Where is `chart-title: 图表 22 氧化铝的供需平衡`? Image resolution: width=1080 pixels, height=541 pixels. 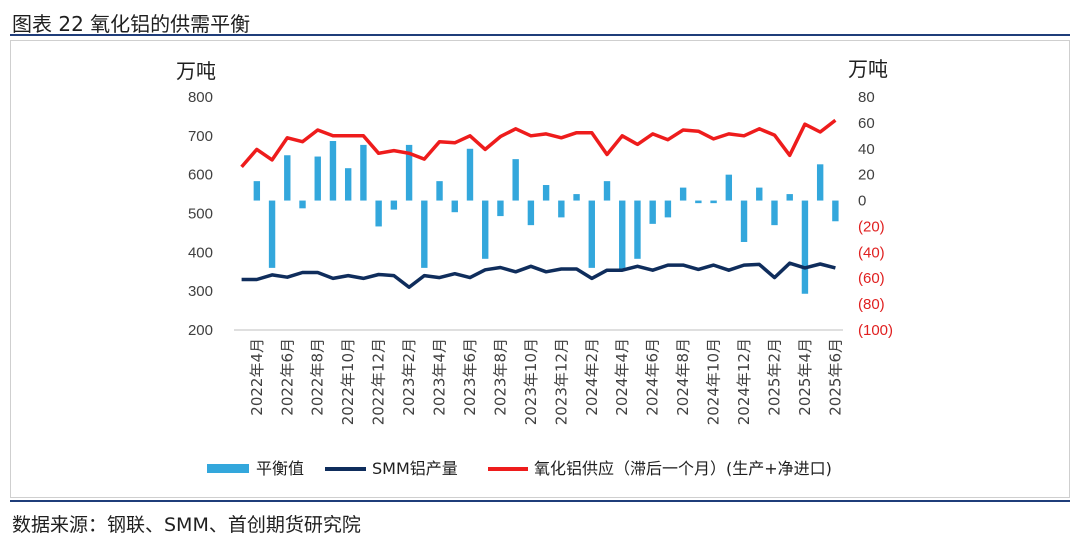
chart-title: 图表 22 氧化铝的供需平衡 is located at coordinates (131, 24).